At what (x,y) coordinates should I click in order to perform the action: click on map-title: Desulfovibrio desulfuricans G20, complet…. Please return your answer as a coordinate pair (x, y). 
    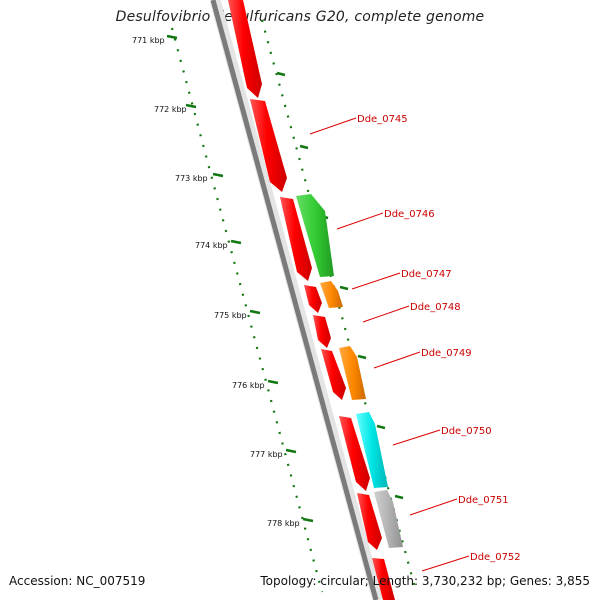
    Looking at the image, I should click on (300, 17).